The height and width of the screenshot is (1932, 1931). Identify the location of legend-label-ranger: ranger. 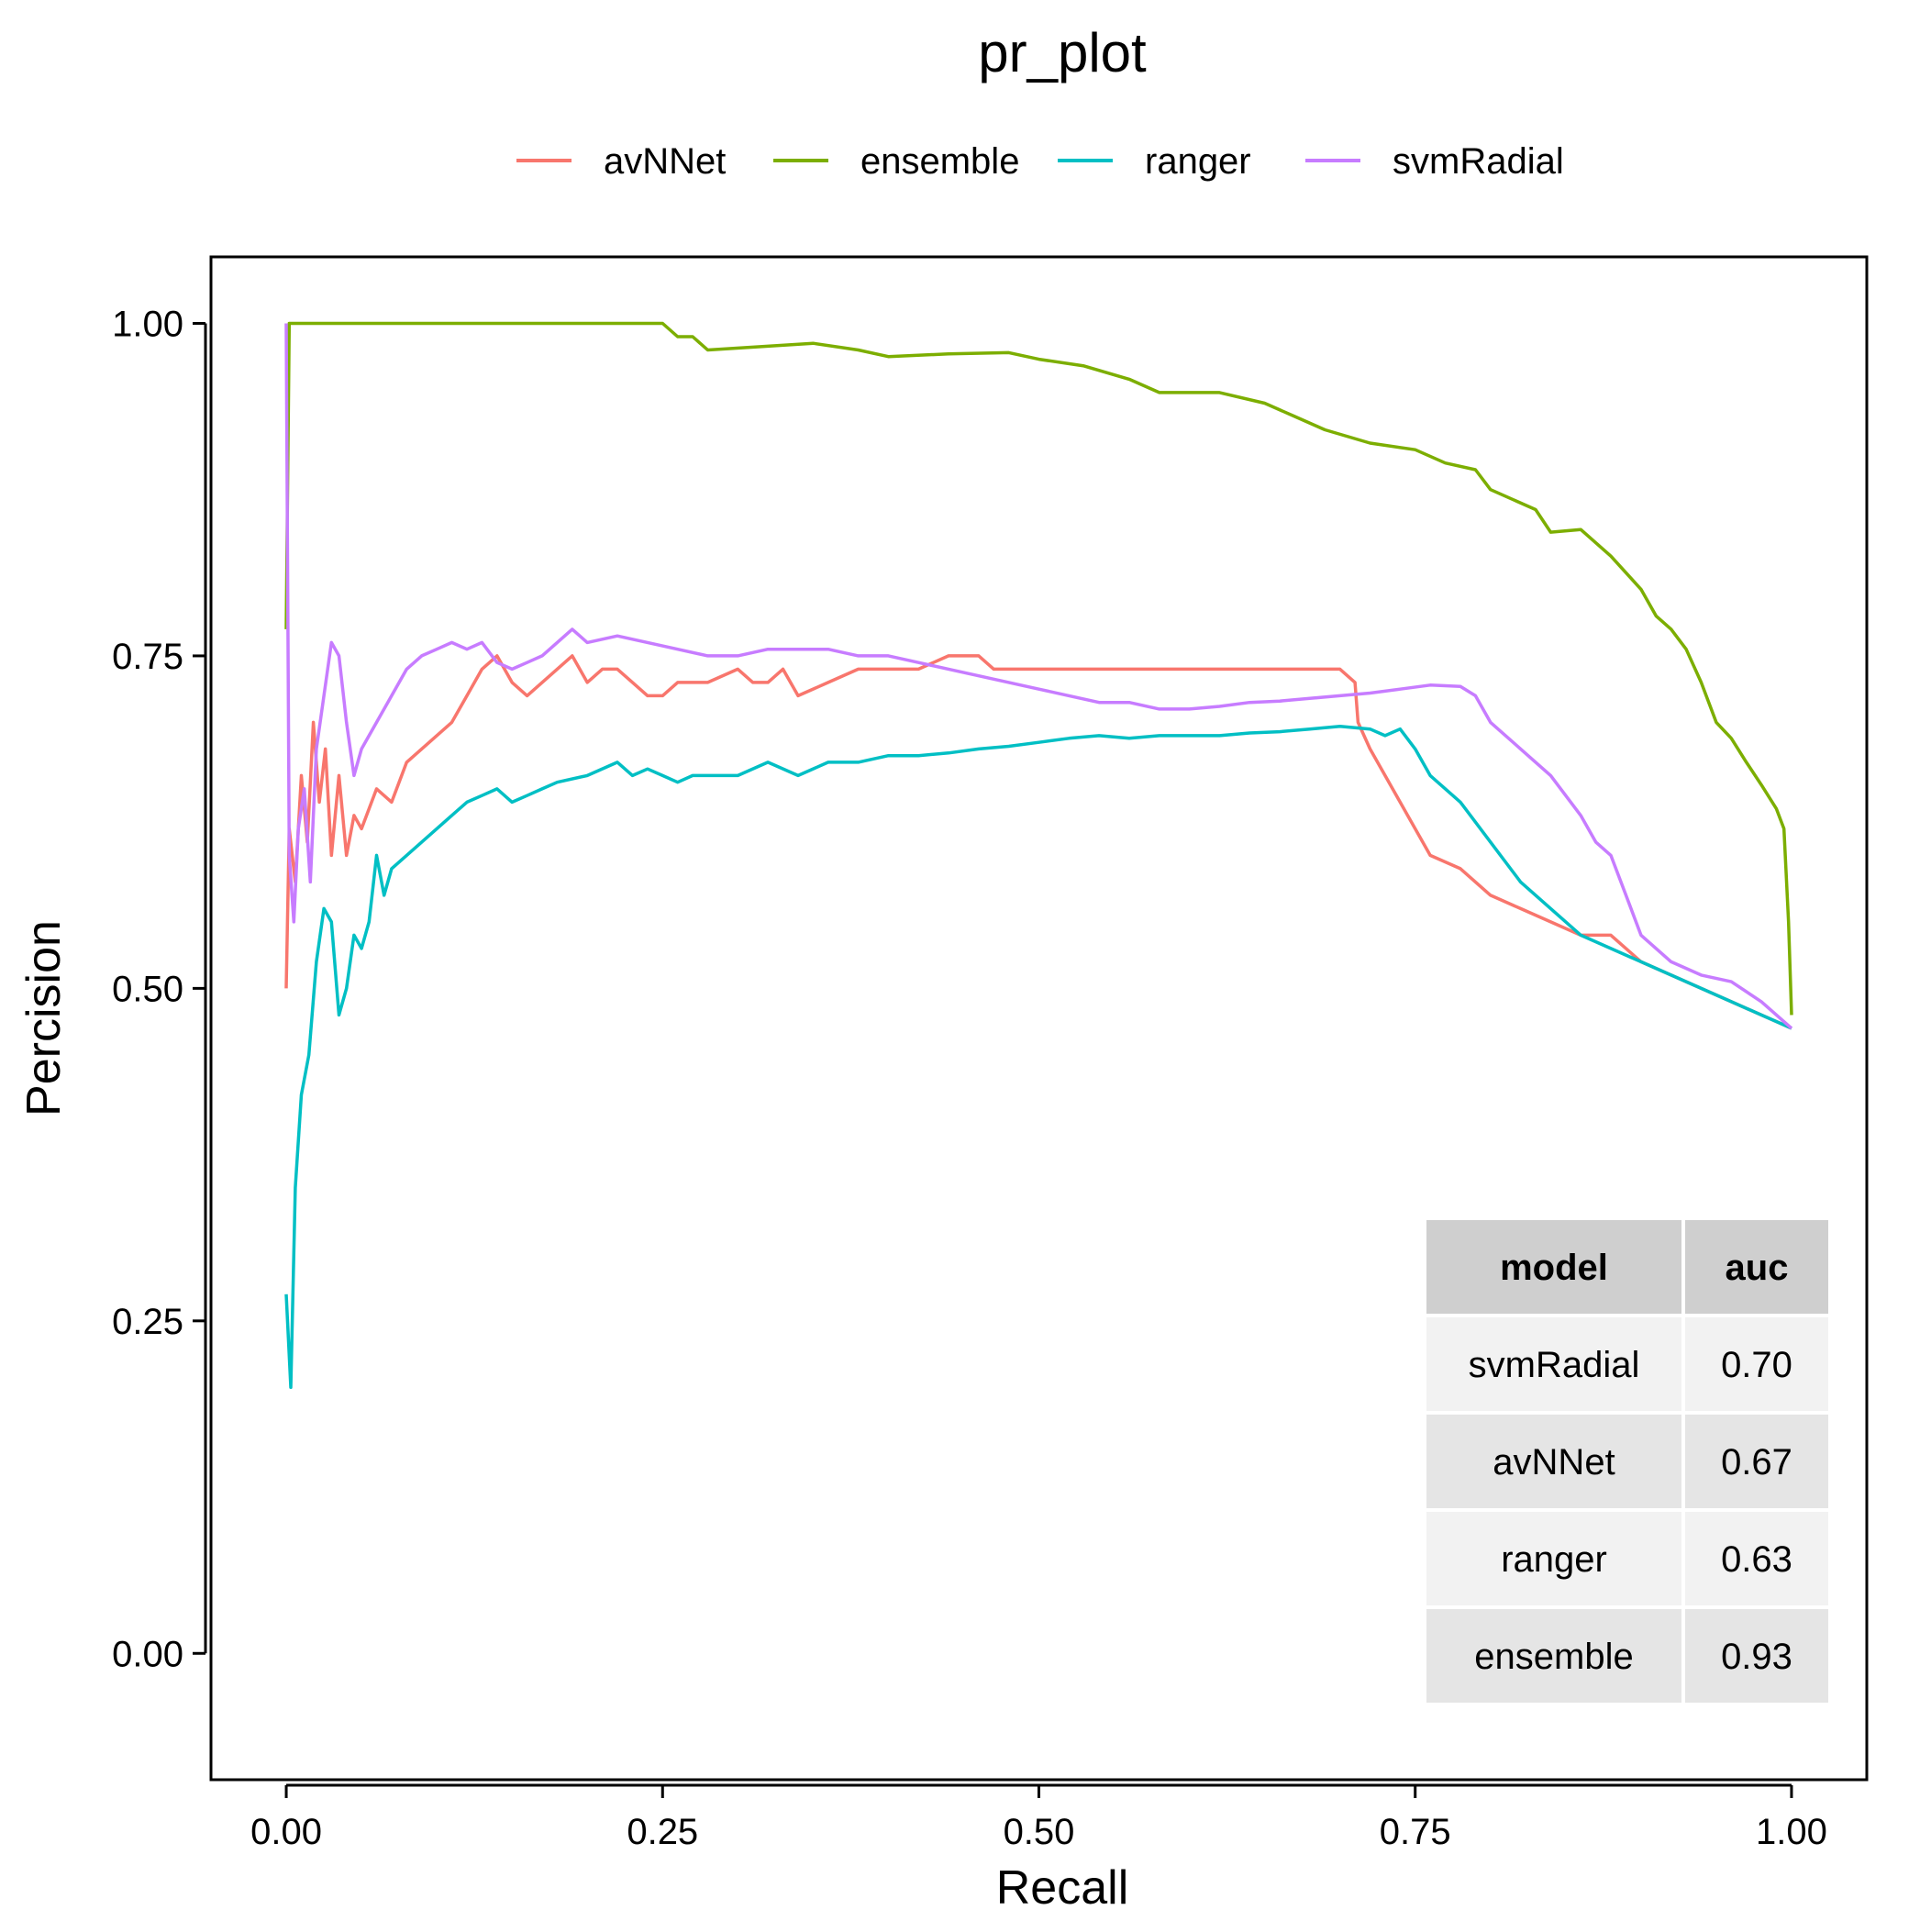
(1198, 161).